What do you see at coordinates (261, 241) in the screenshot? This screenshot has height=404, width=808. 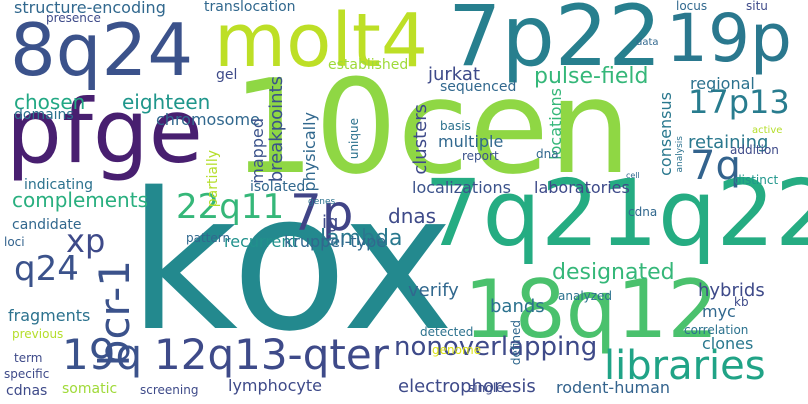 I see `word-recurrent: recurrent` at bounding box center [261, 241].